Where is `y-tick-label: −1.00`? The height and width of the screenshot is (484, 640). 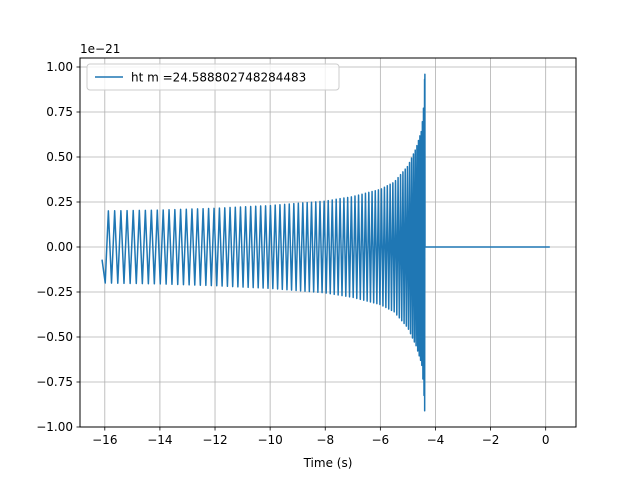 y-tick-label: −1.00 is located at coordinates (54, 427).